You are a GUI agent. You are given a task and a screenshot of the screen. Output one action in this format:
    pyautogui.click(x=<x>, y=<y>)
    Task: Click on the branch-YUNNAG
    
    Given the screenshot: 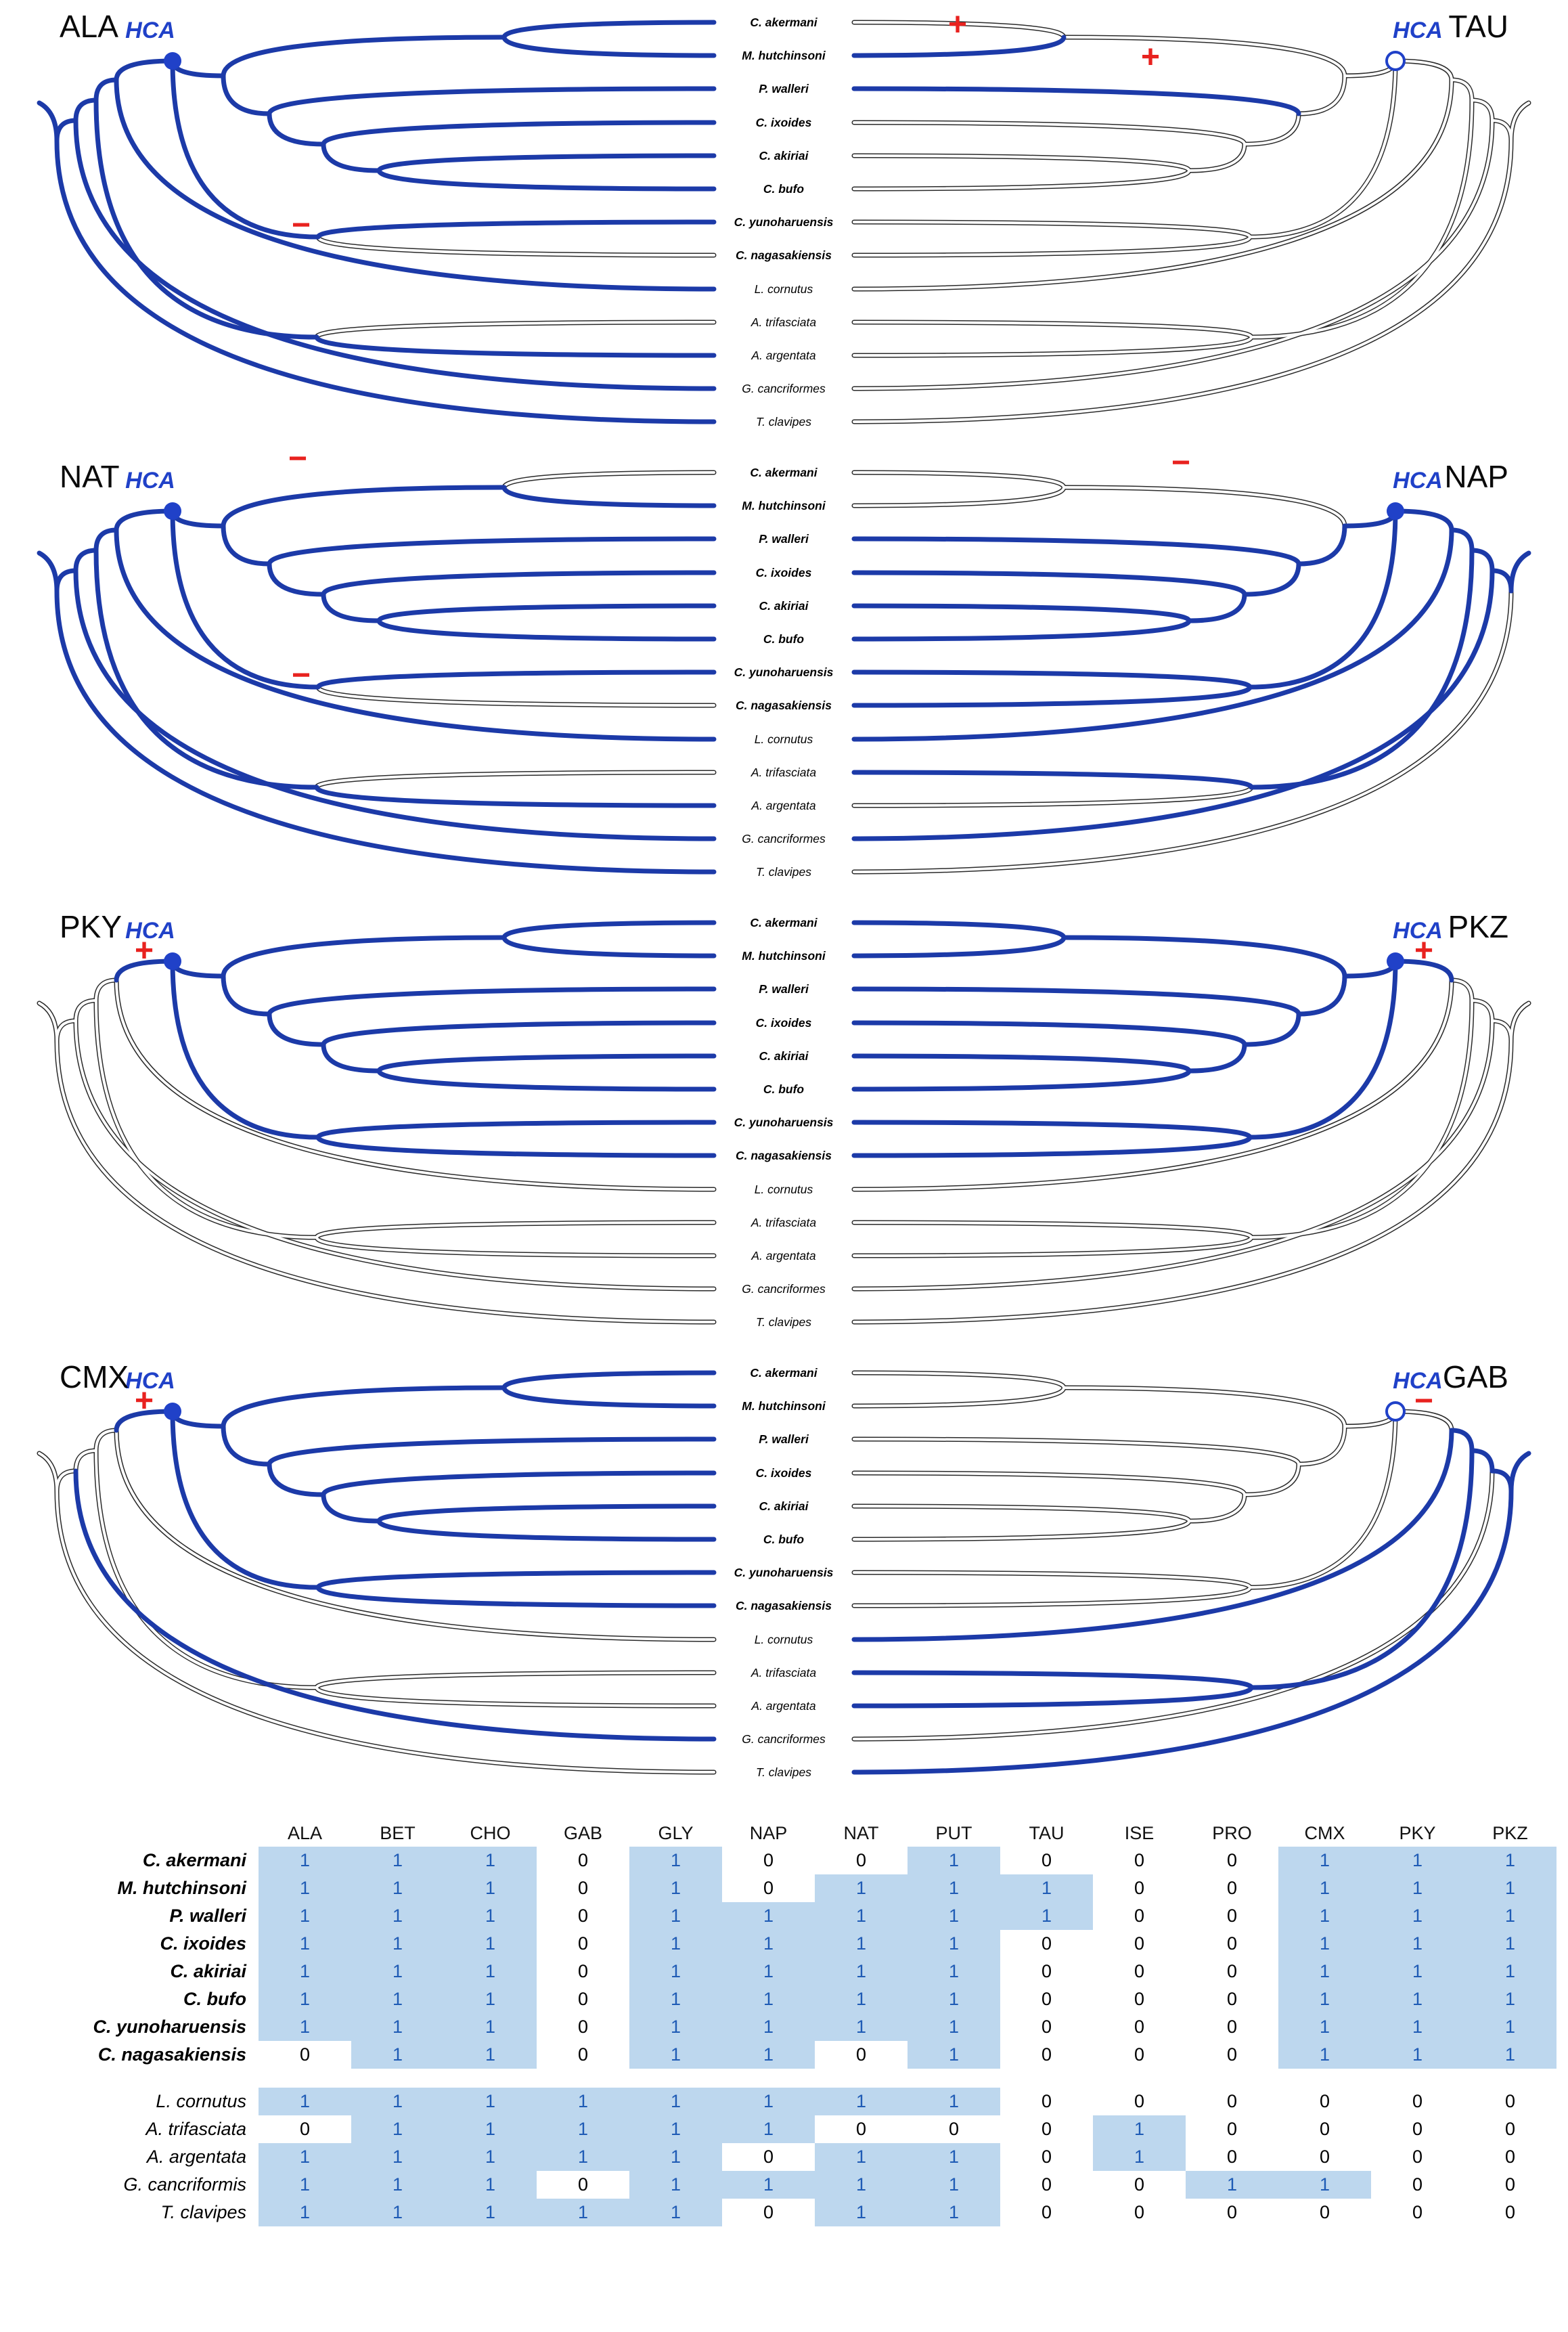 What is the action you would take?
    pyautogui.click(x=1323, y=149)
    